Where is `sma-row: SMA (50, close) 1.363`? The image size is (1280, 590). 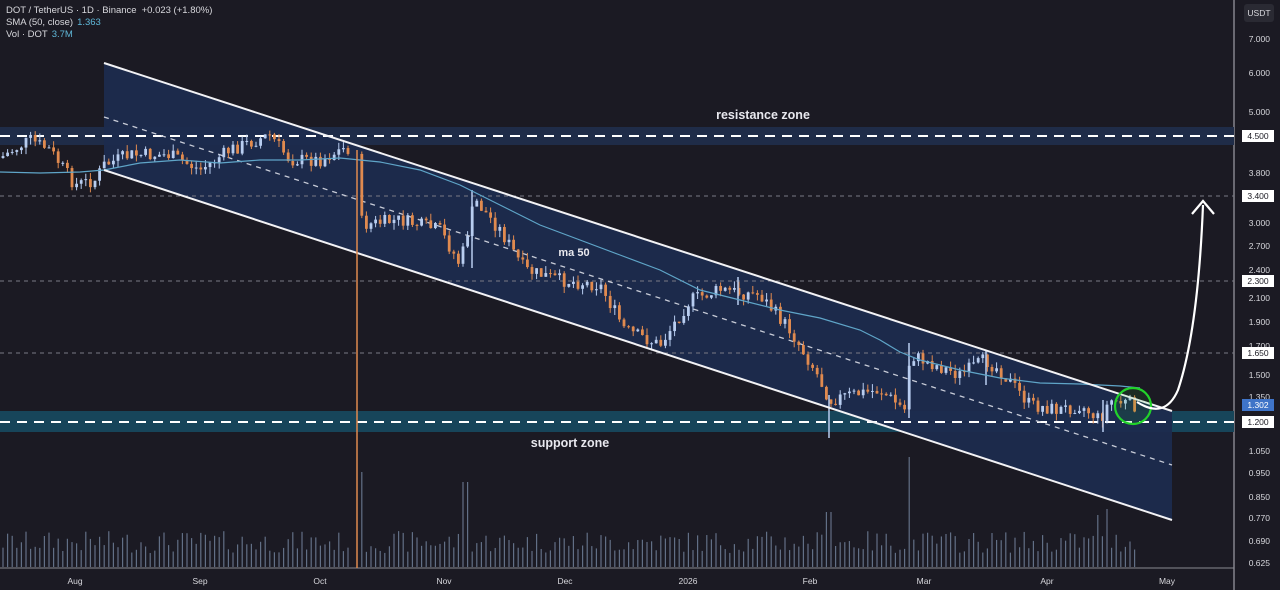 sma-row: SMA (50, close) 1.363 is located at coordinates (109, 23).